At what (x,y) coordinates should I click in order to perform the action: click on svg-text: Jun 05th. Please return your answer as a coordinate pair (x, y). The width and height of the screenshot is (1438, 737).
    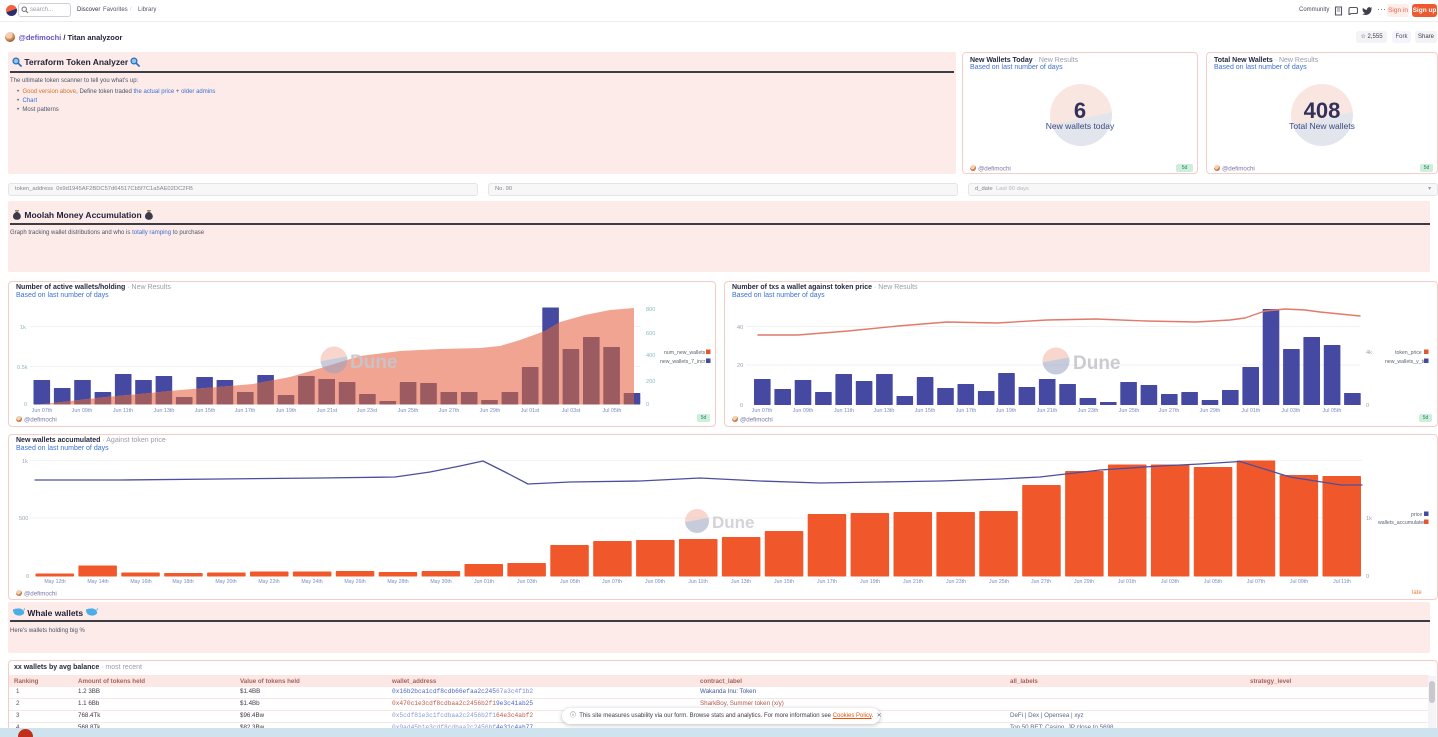
    Looking at the image, I should click on (570, 582).